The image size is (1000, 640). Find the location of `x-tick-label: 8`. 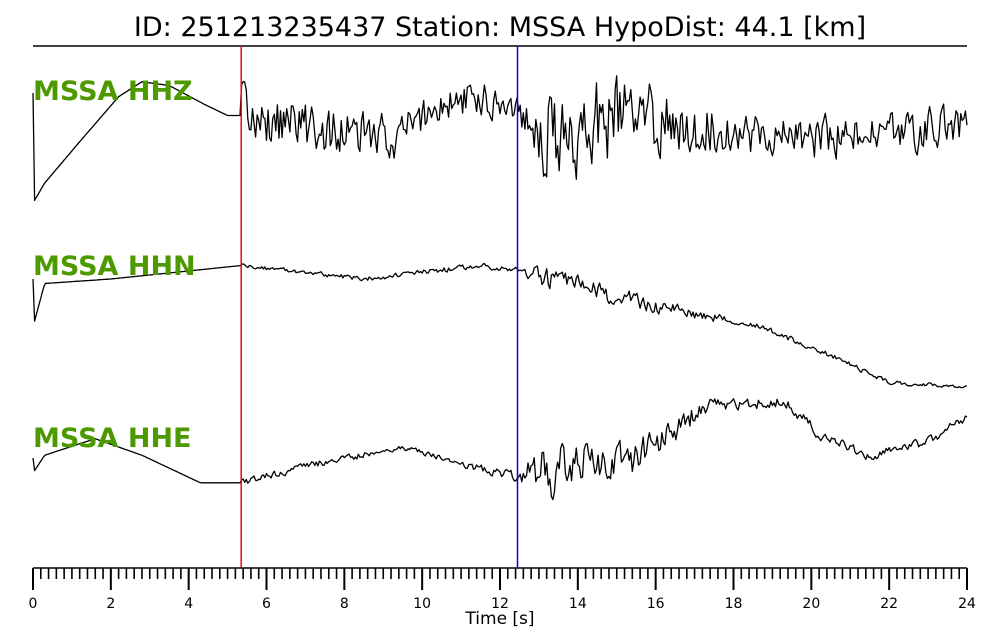

x-tick-label: 8 is located at coordinates (344, 604).